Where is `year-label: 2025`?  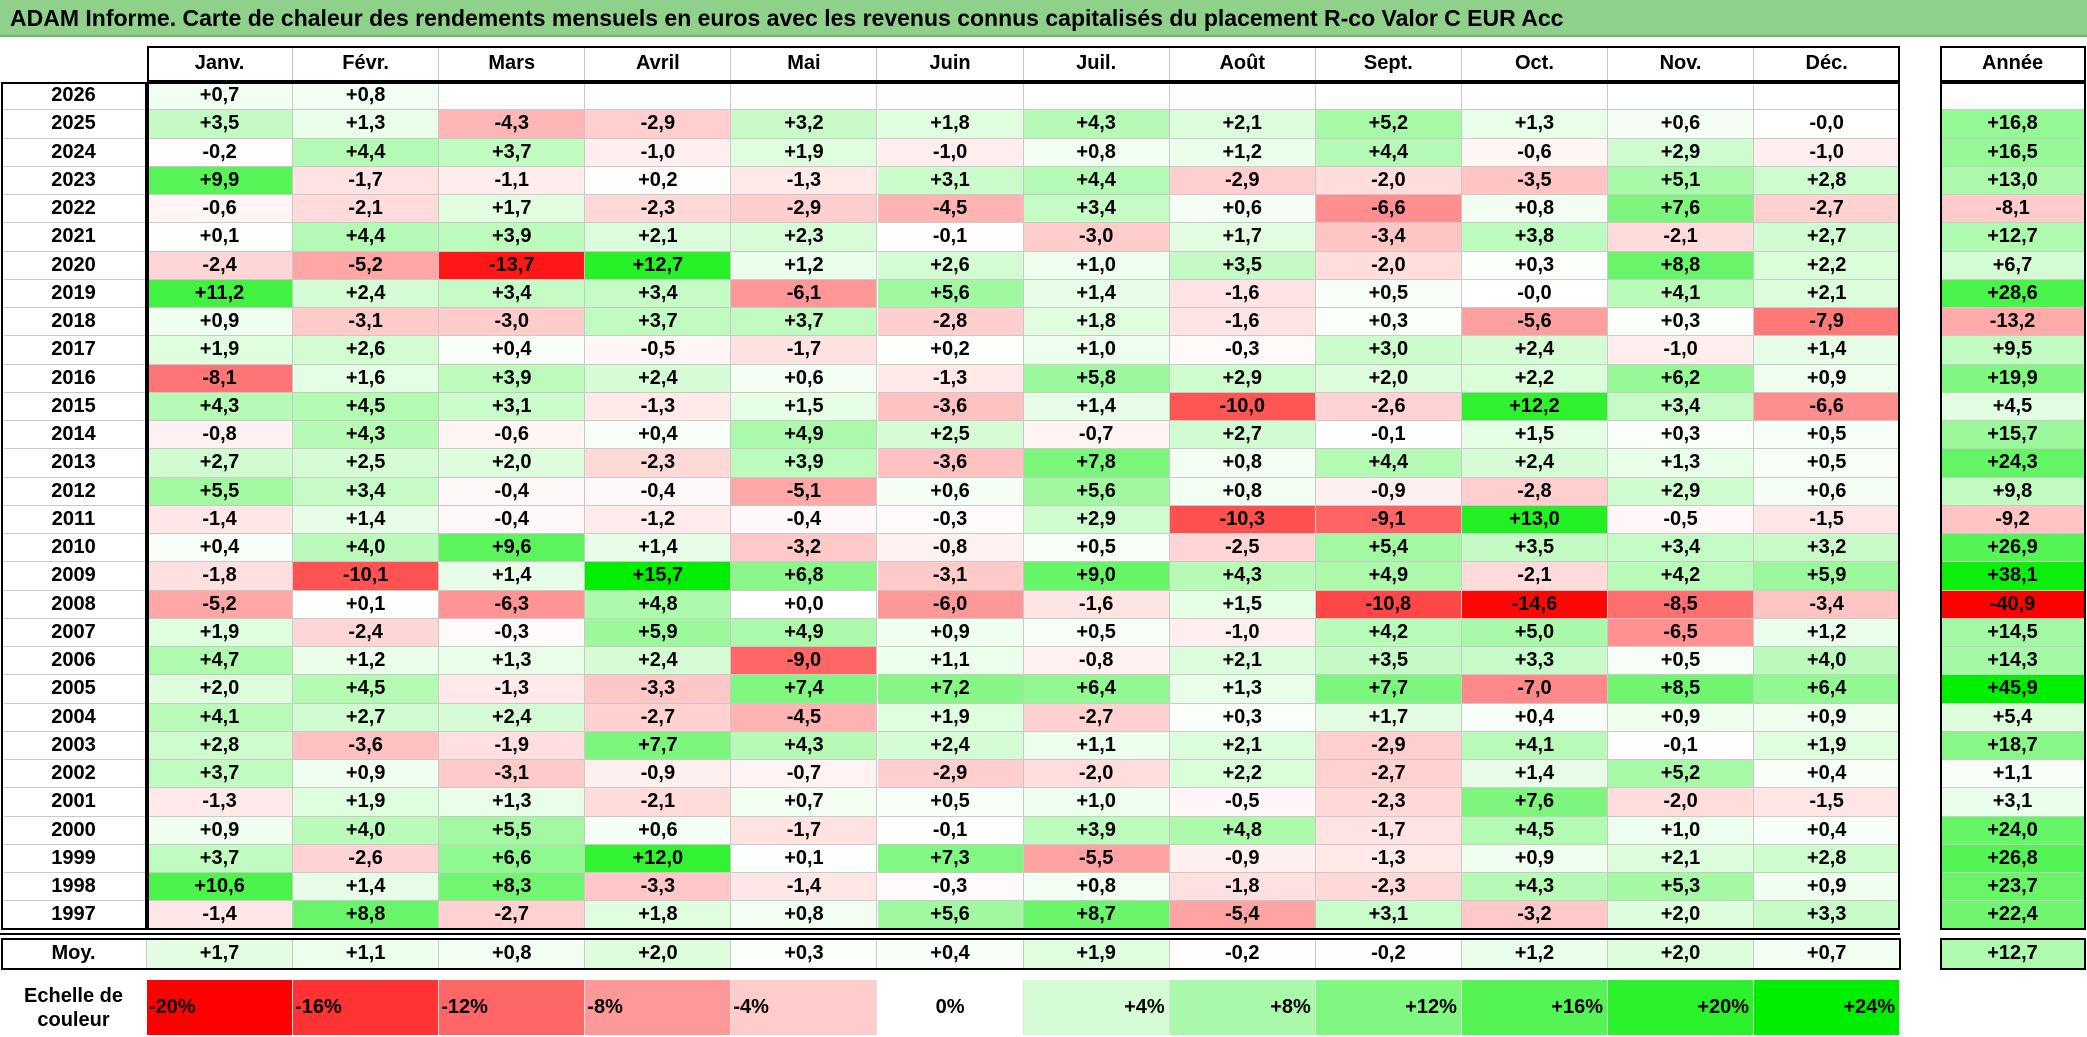 year-label: 2025 is located at coordinates (74, 124).